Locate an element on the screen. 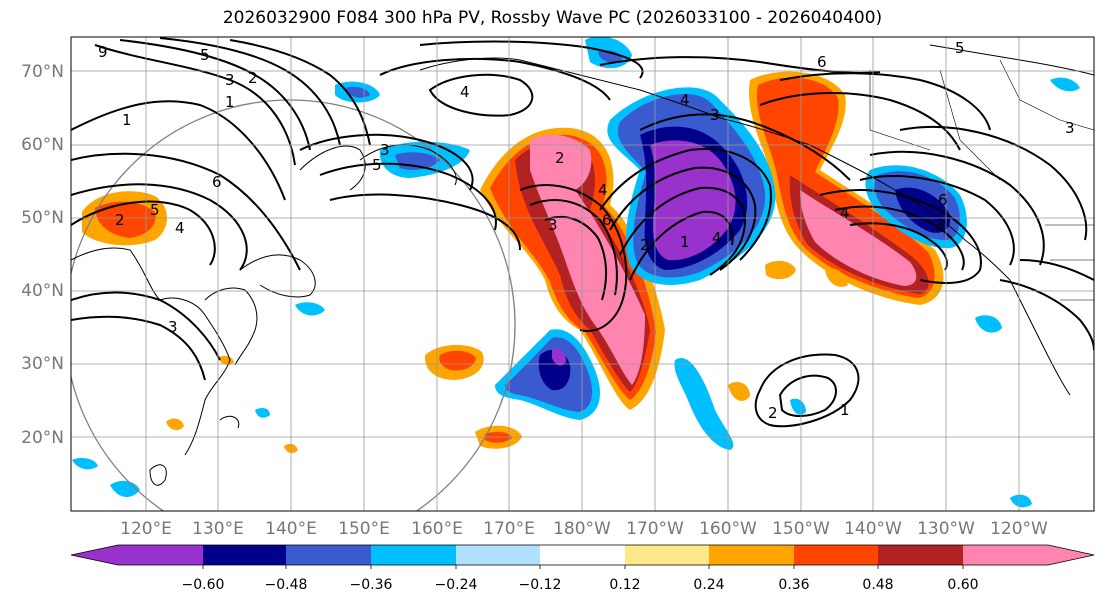 Image resolution: width=1105 pixels, height=604 pixels. colorbar-tick-label: −0.48 is located at coordinates (286, 585).